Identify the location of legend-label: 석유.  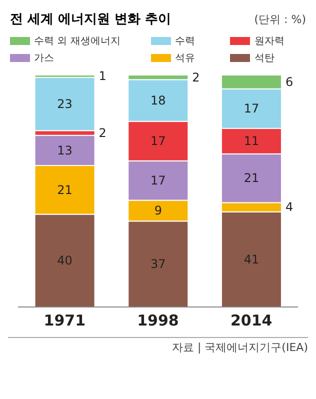
(184, 58).